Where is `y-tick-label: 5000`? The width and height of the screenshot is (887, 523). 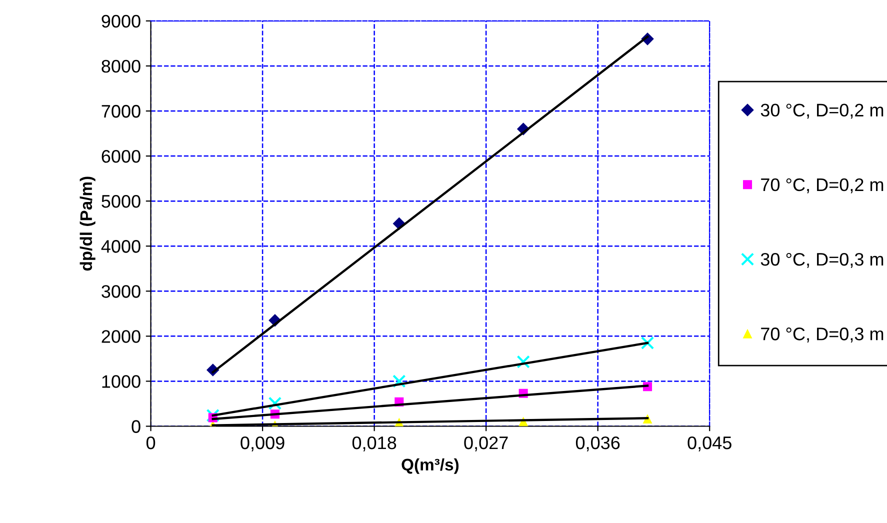 y-tick-label: 5000 is located at coordinates (121, 201).